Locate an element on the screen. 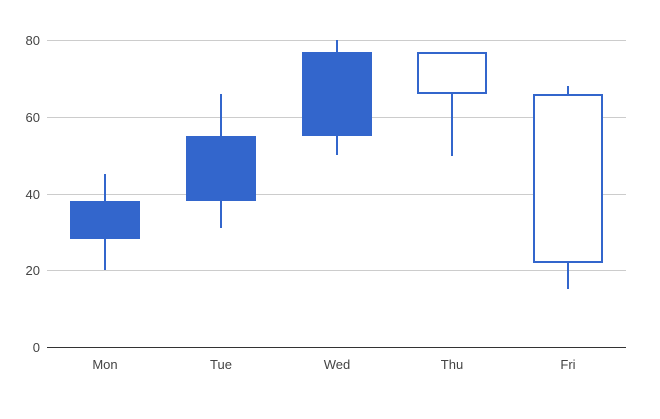 The height and width of the screenshot is (419, 660). candle-tue is located at coordinates (221, 168).